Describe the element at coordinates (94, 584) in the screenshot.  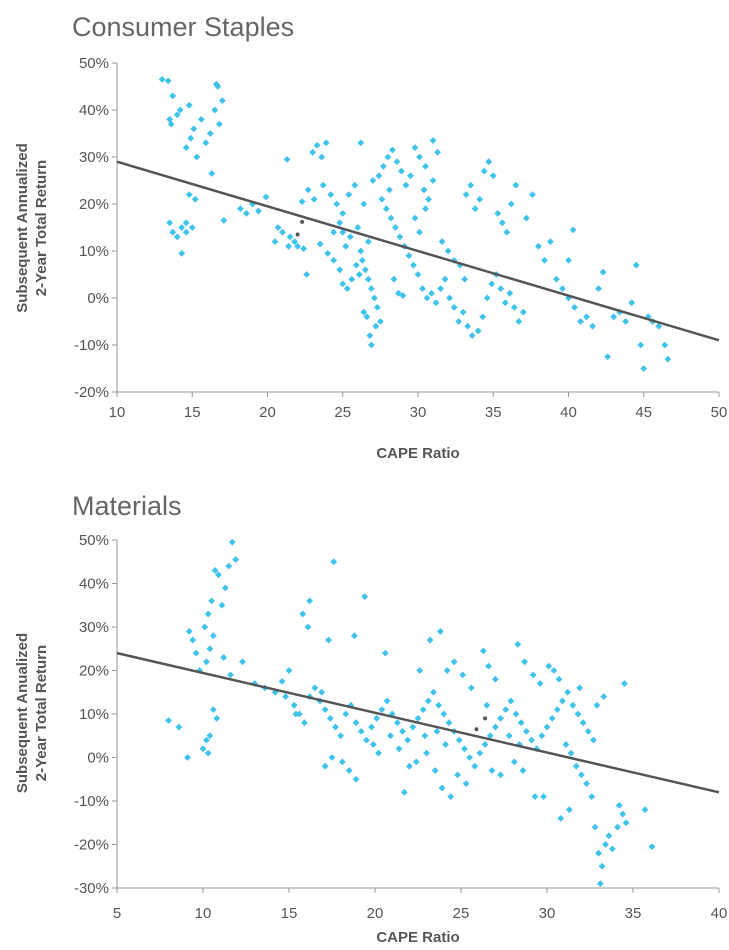
I see `y-tick-label: 40%` at that location.